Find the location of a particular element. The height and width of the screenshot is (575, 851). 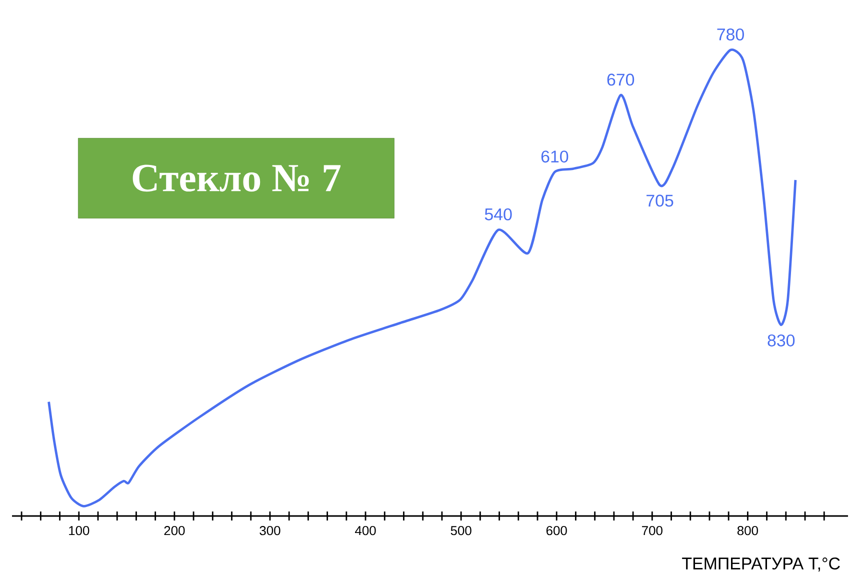

x-tick-label: 300 is located at coordinates (270, 531).